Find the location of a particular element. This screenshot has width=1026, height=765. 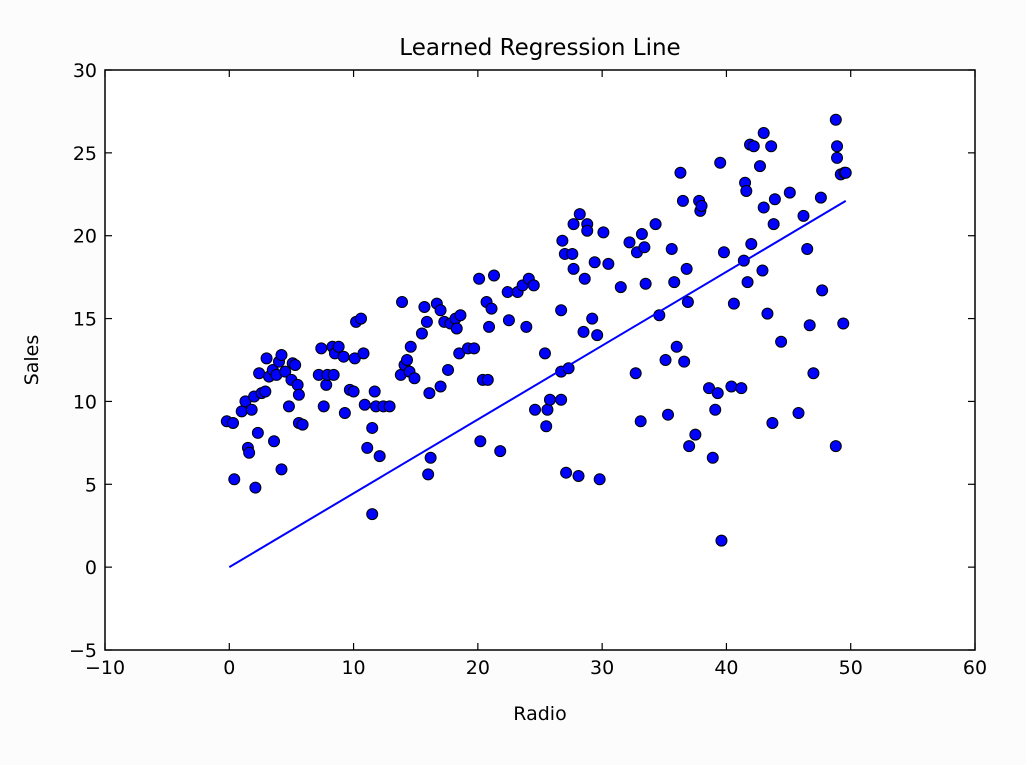

y-tick-label: 10 is located at coordinates (85, 402).